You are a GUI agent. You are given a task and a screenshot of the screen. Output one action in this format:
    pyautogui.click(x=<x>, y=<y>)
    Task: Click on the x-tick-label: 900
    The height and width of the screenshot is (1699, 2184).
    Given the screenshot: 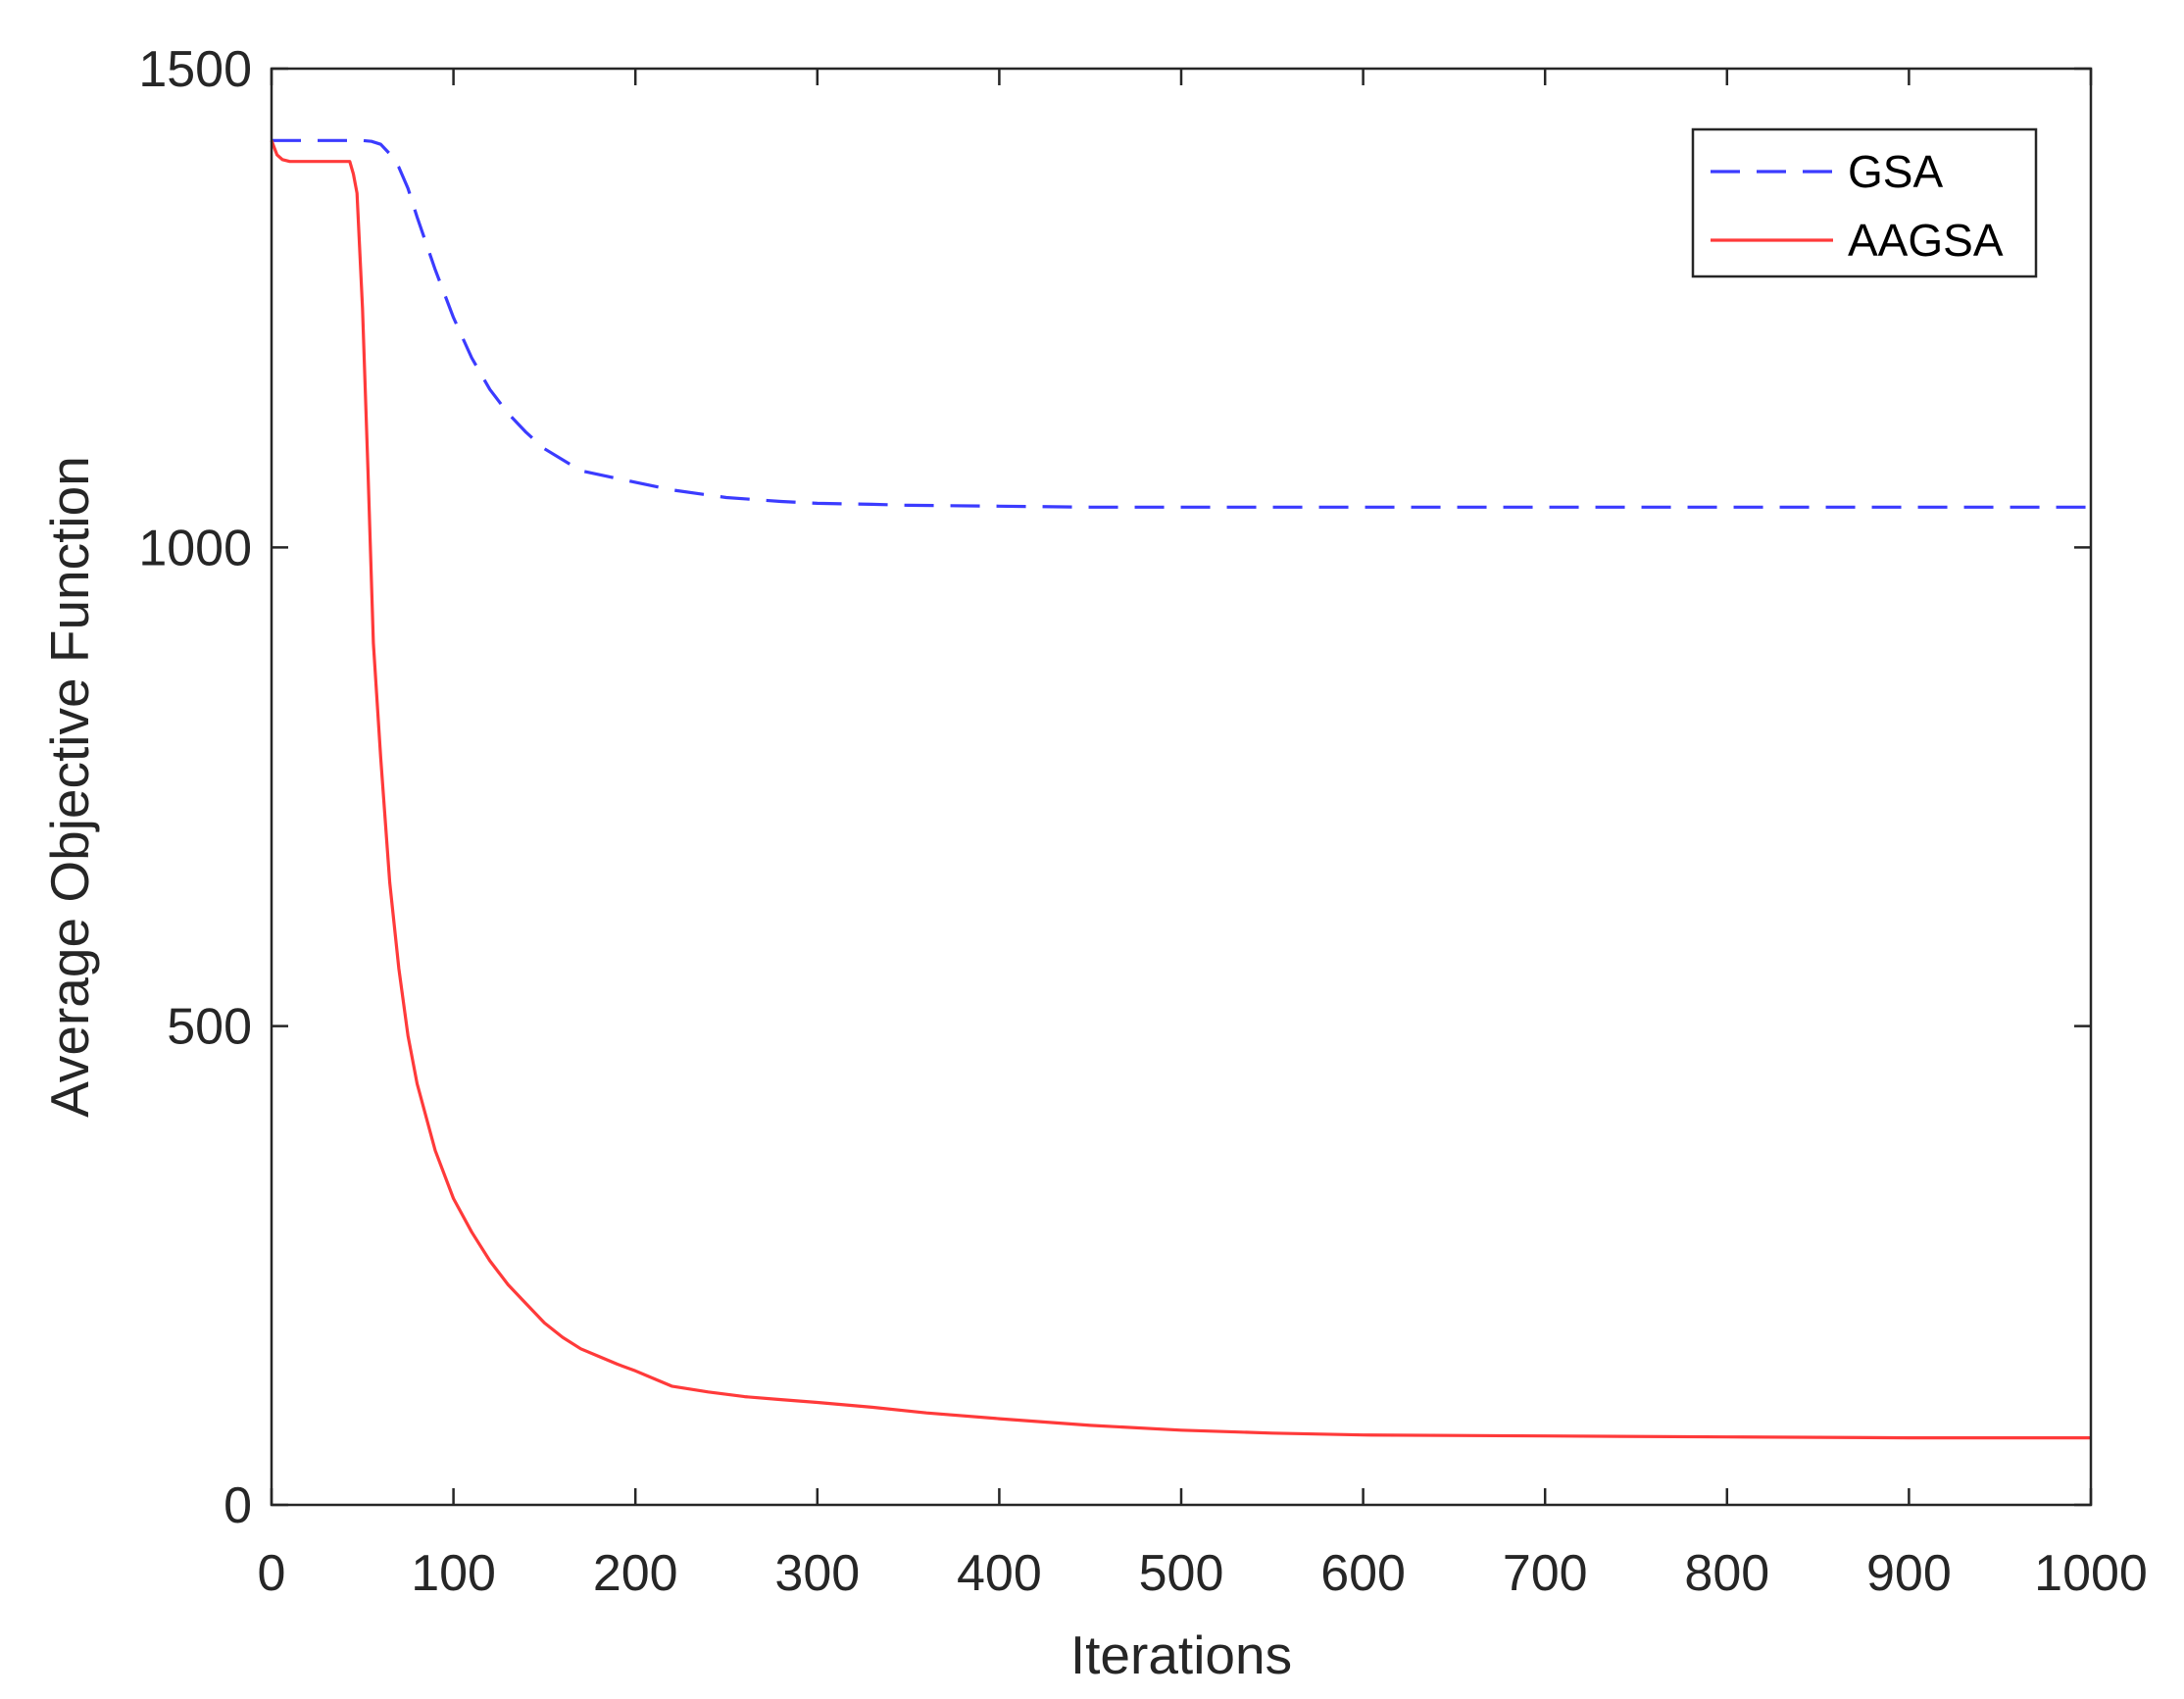 What is the action you would take?
    pyautogui.click(x=1909, y=1573)
    